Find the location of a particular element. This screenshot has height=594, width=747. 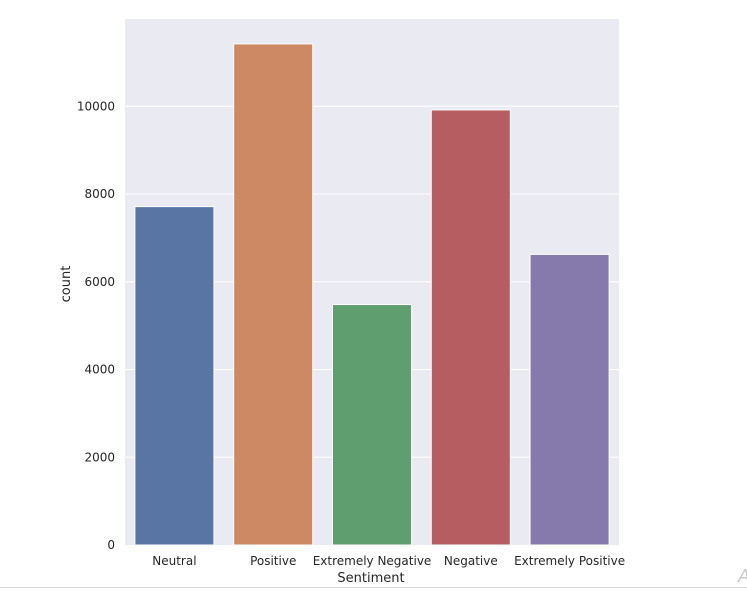

bar-extremely-negative is located at coordinates (372, 425).